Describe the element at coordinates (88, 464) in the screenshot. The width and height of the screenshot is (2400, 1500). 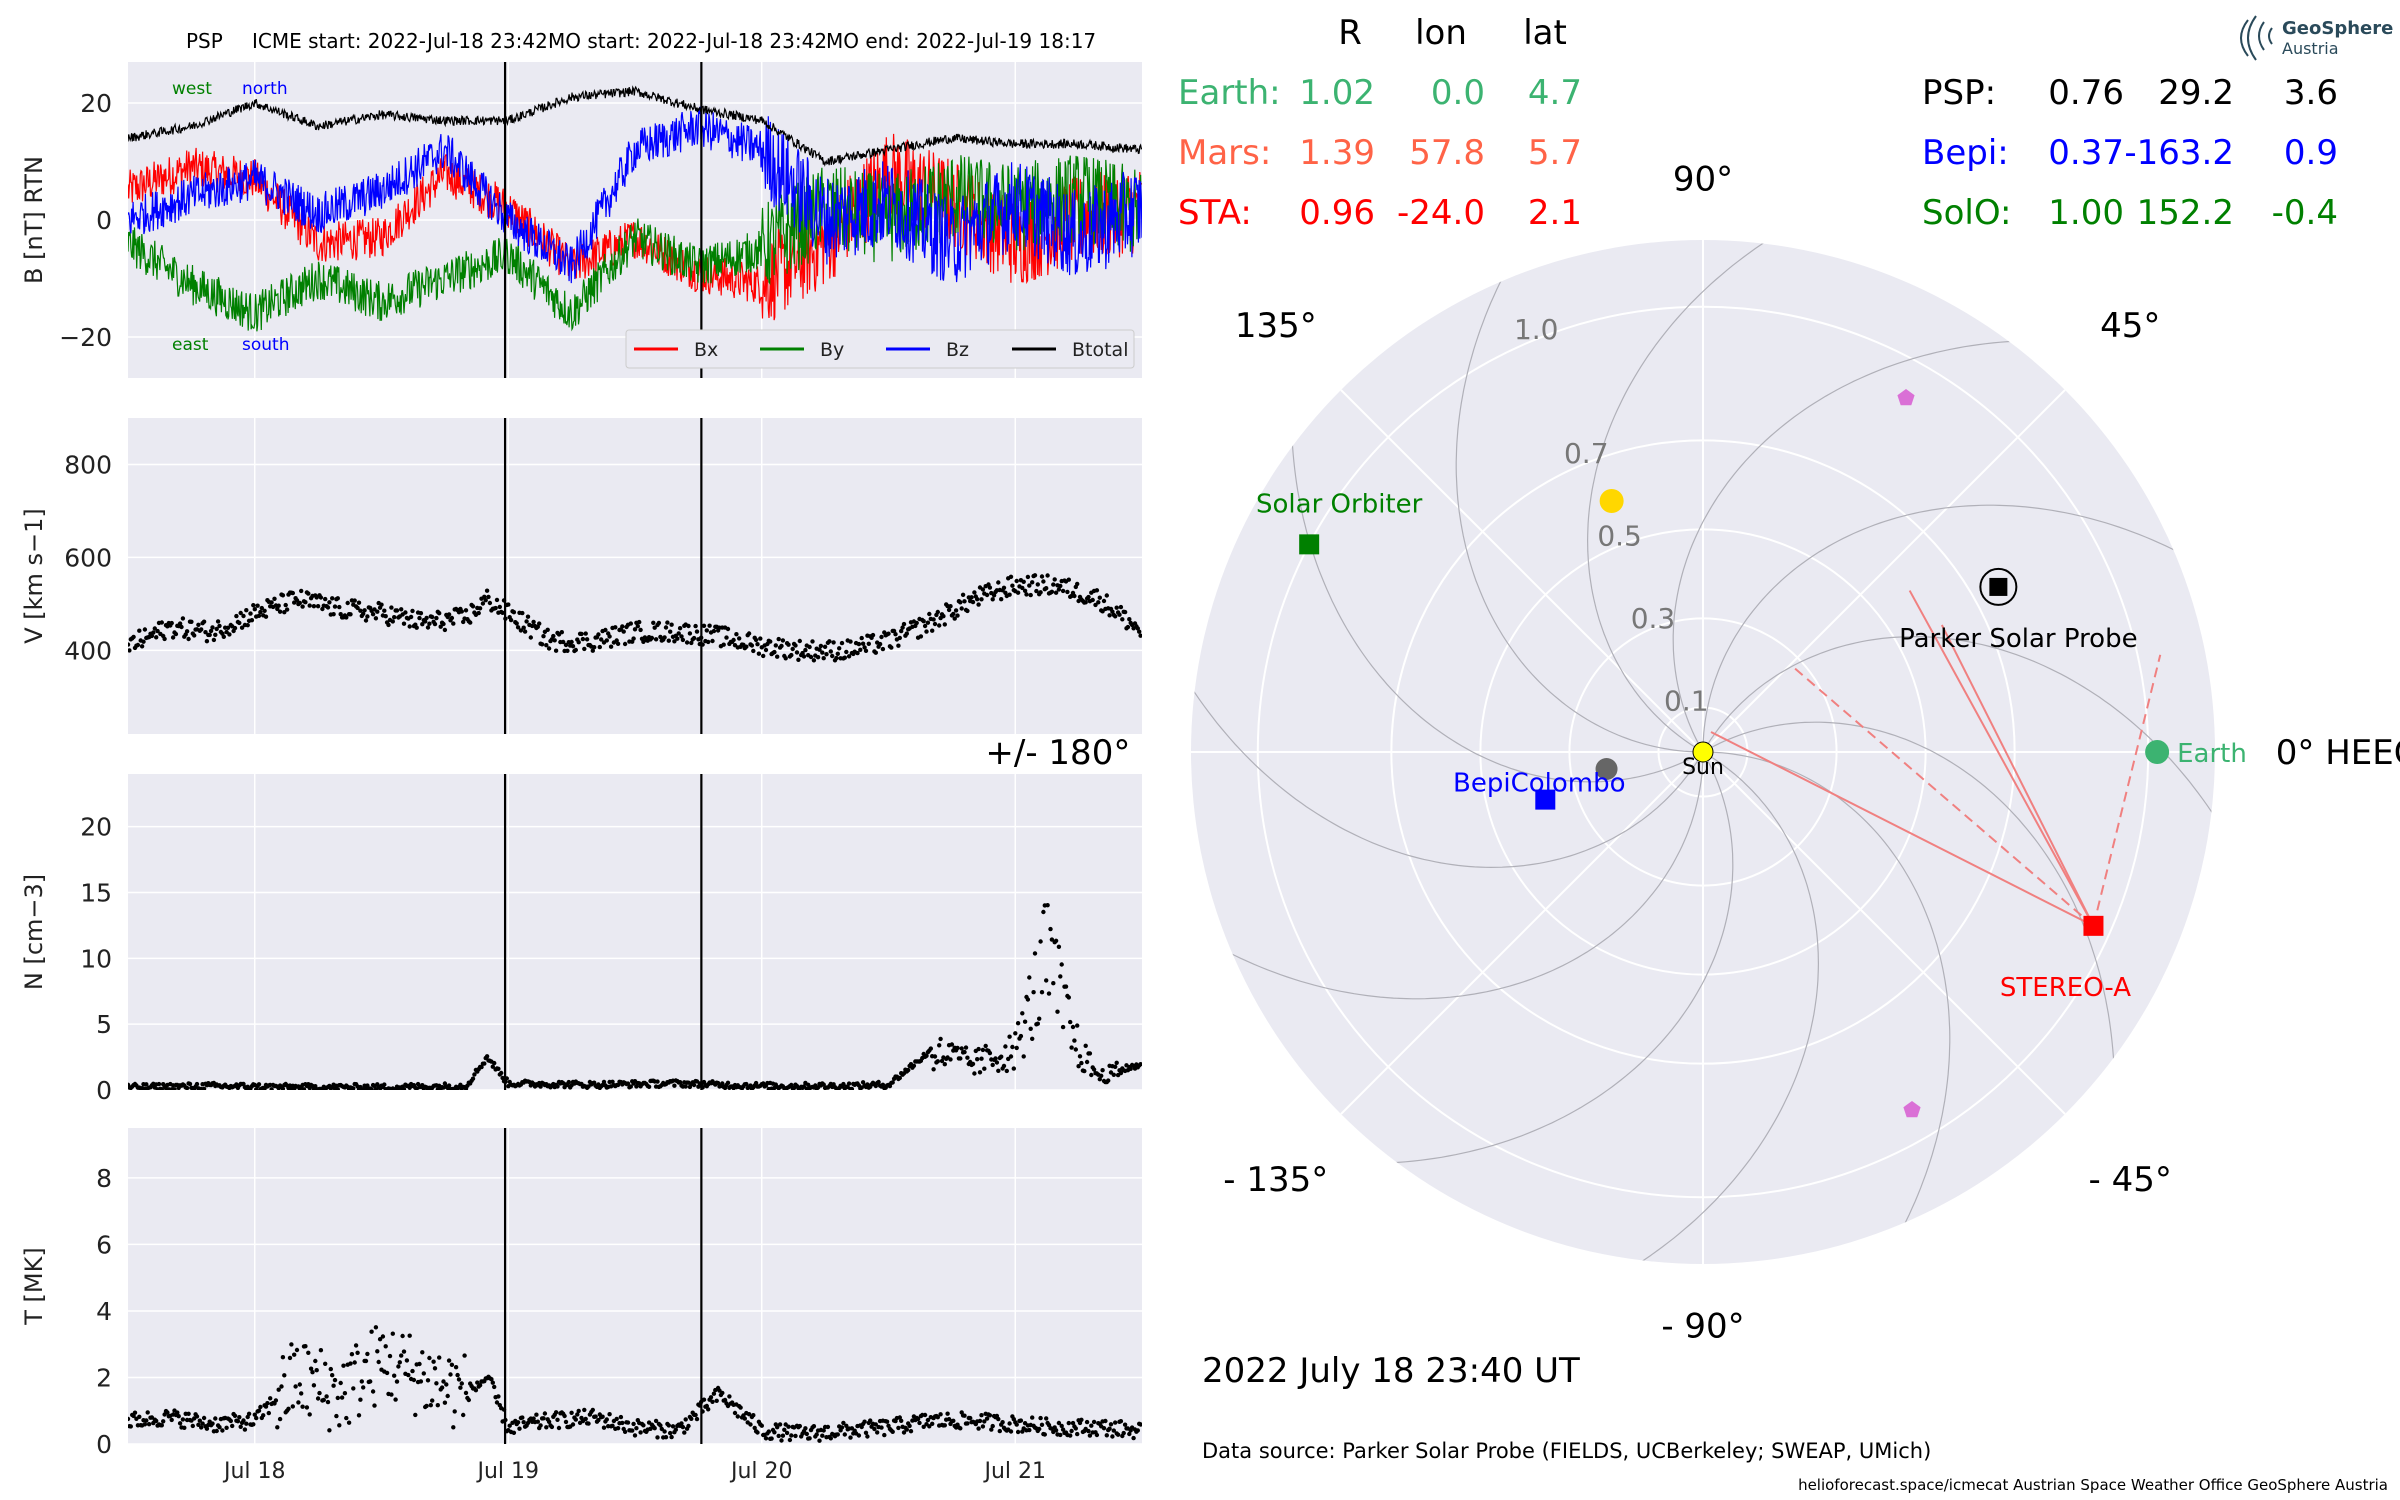
I see `y-tick-label: 800` at that location.